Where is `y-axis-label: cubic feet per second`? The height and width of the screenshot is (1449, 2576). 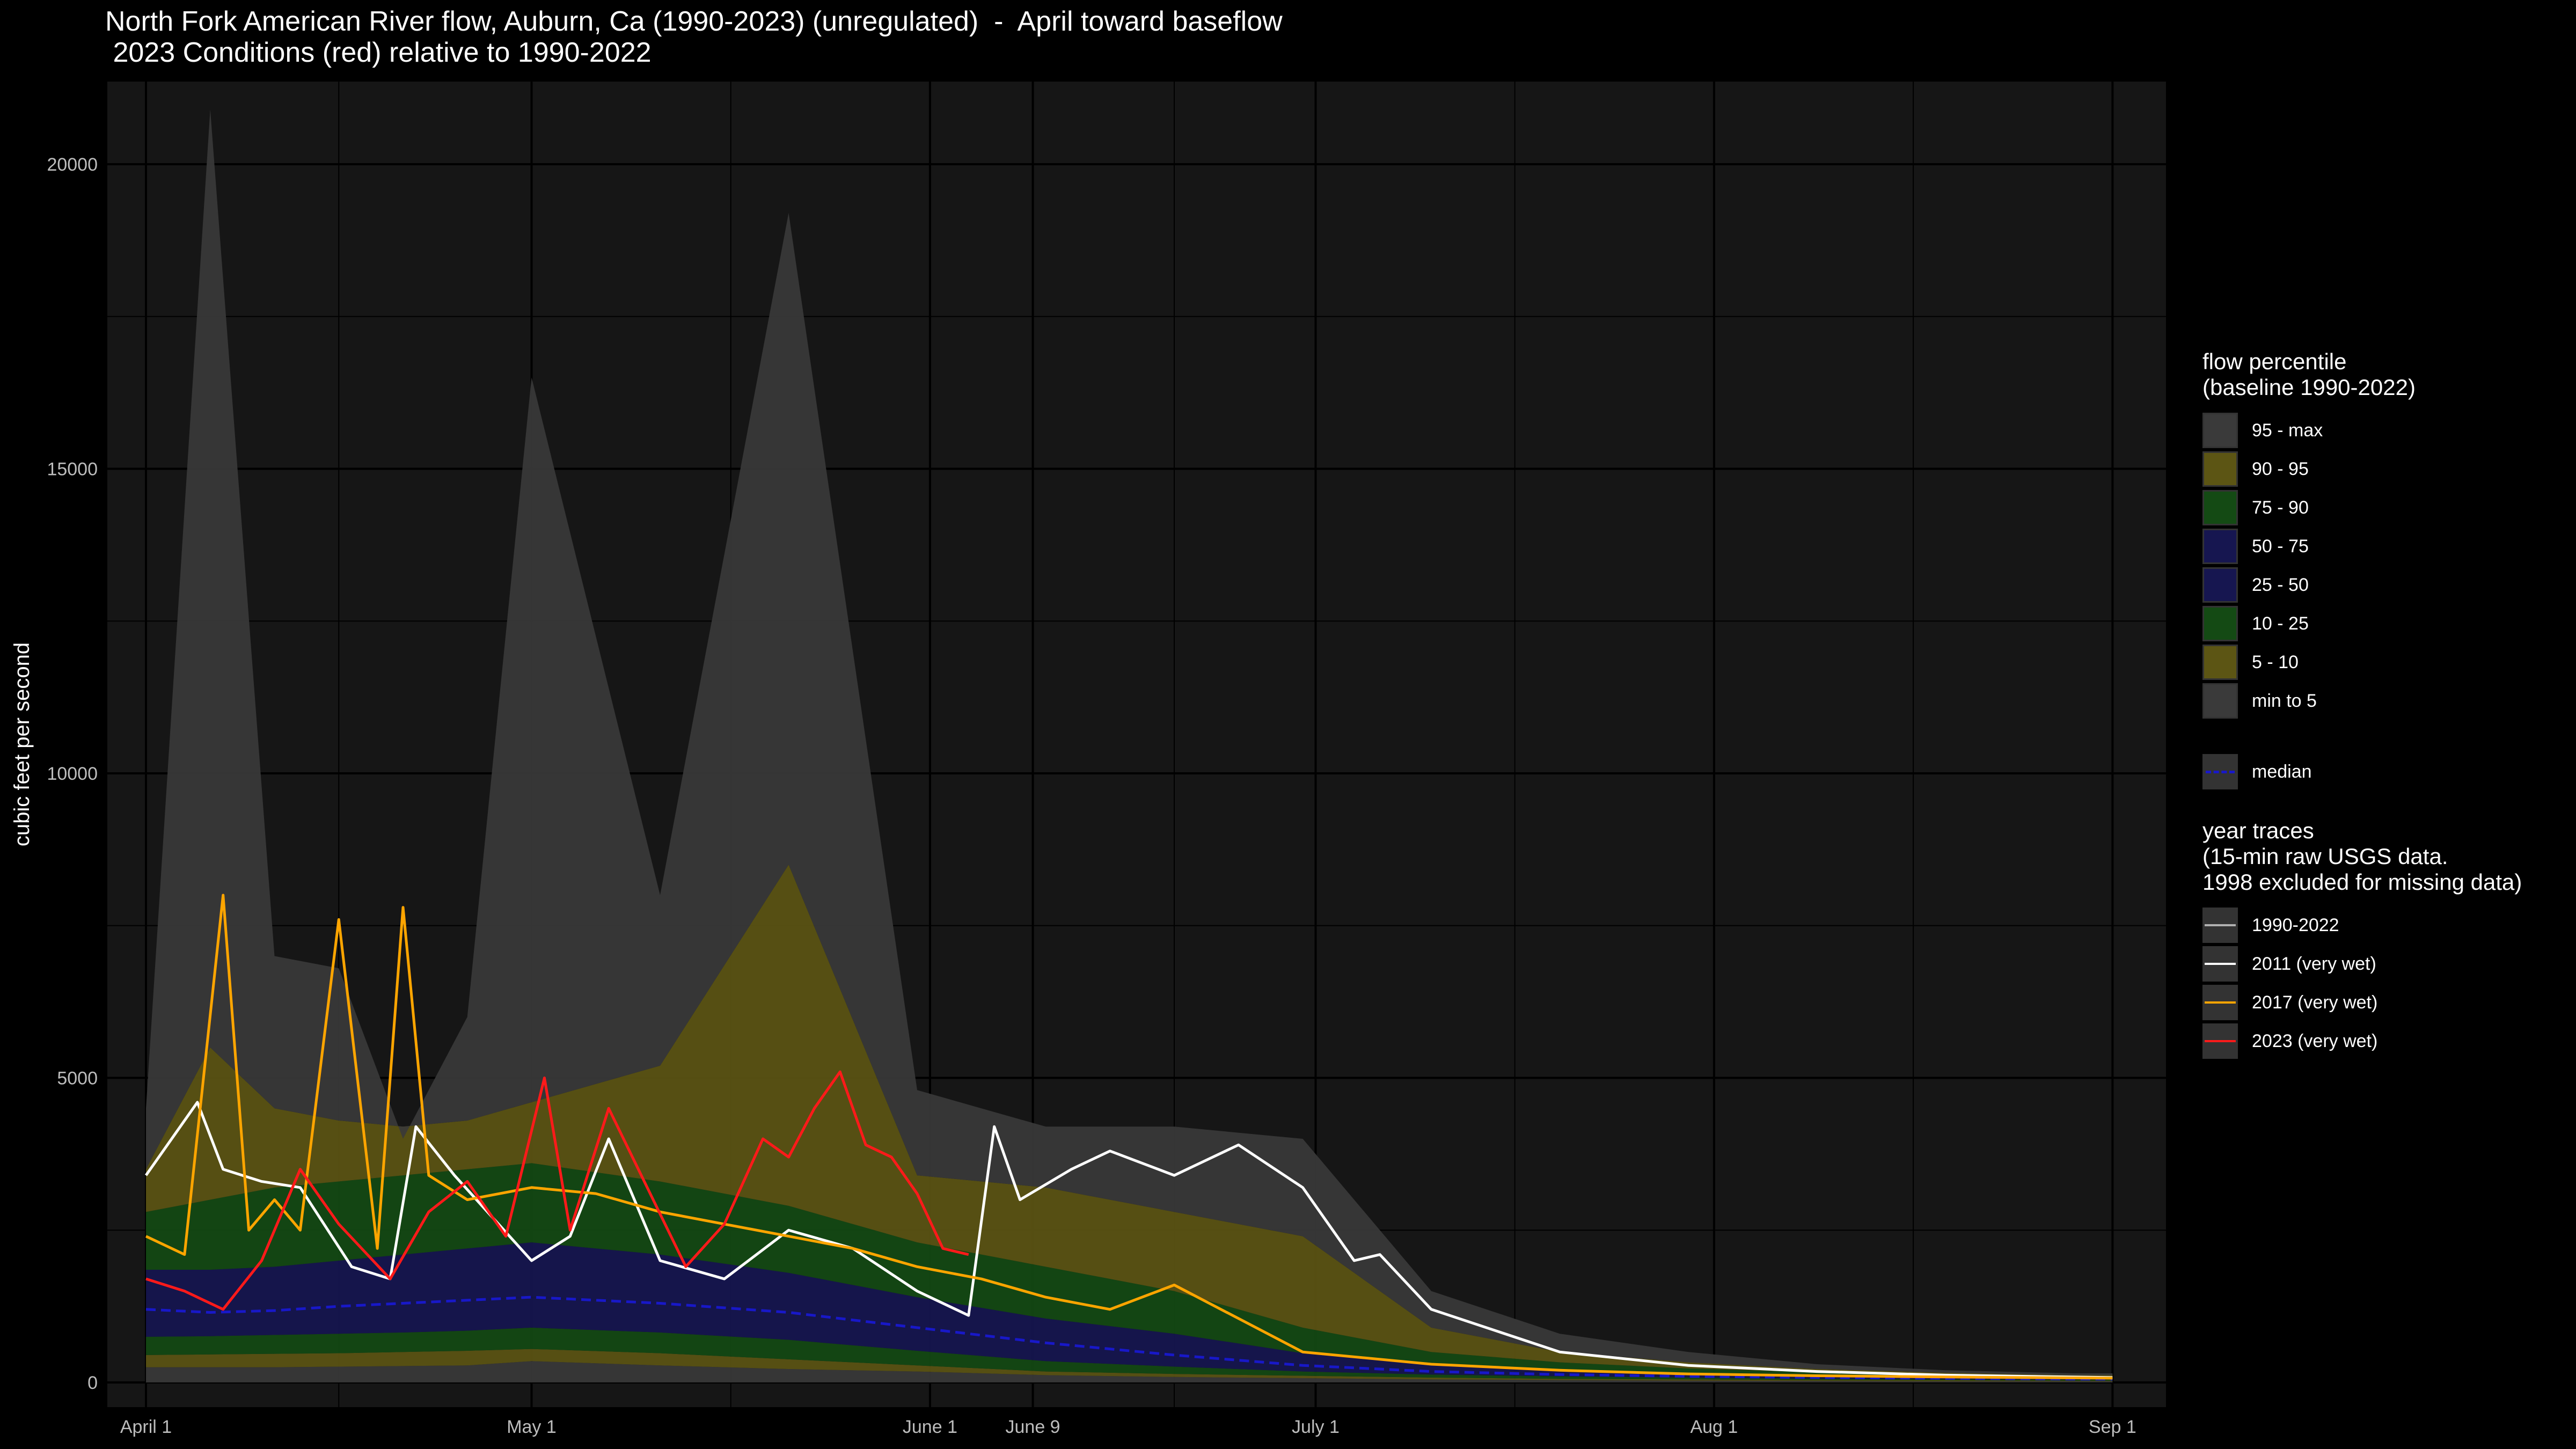 y-axis-label: cubic feet per second is located at coordinates (22, 744).